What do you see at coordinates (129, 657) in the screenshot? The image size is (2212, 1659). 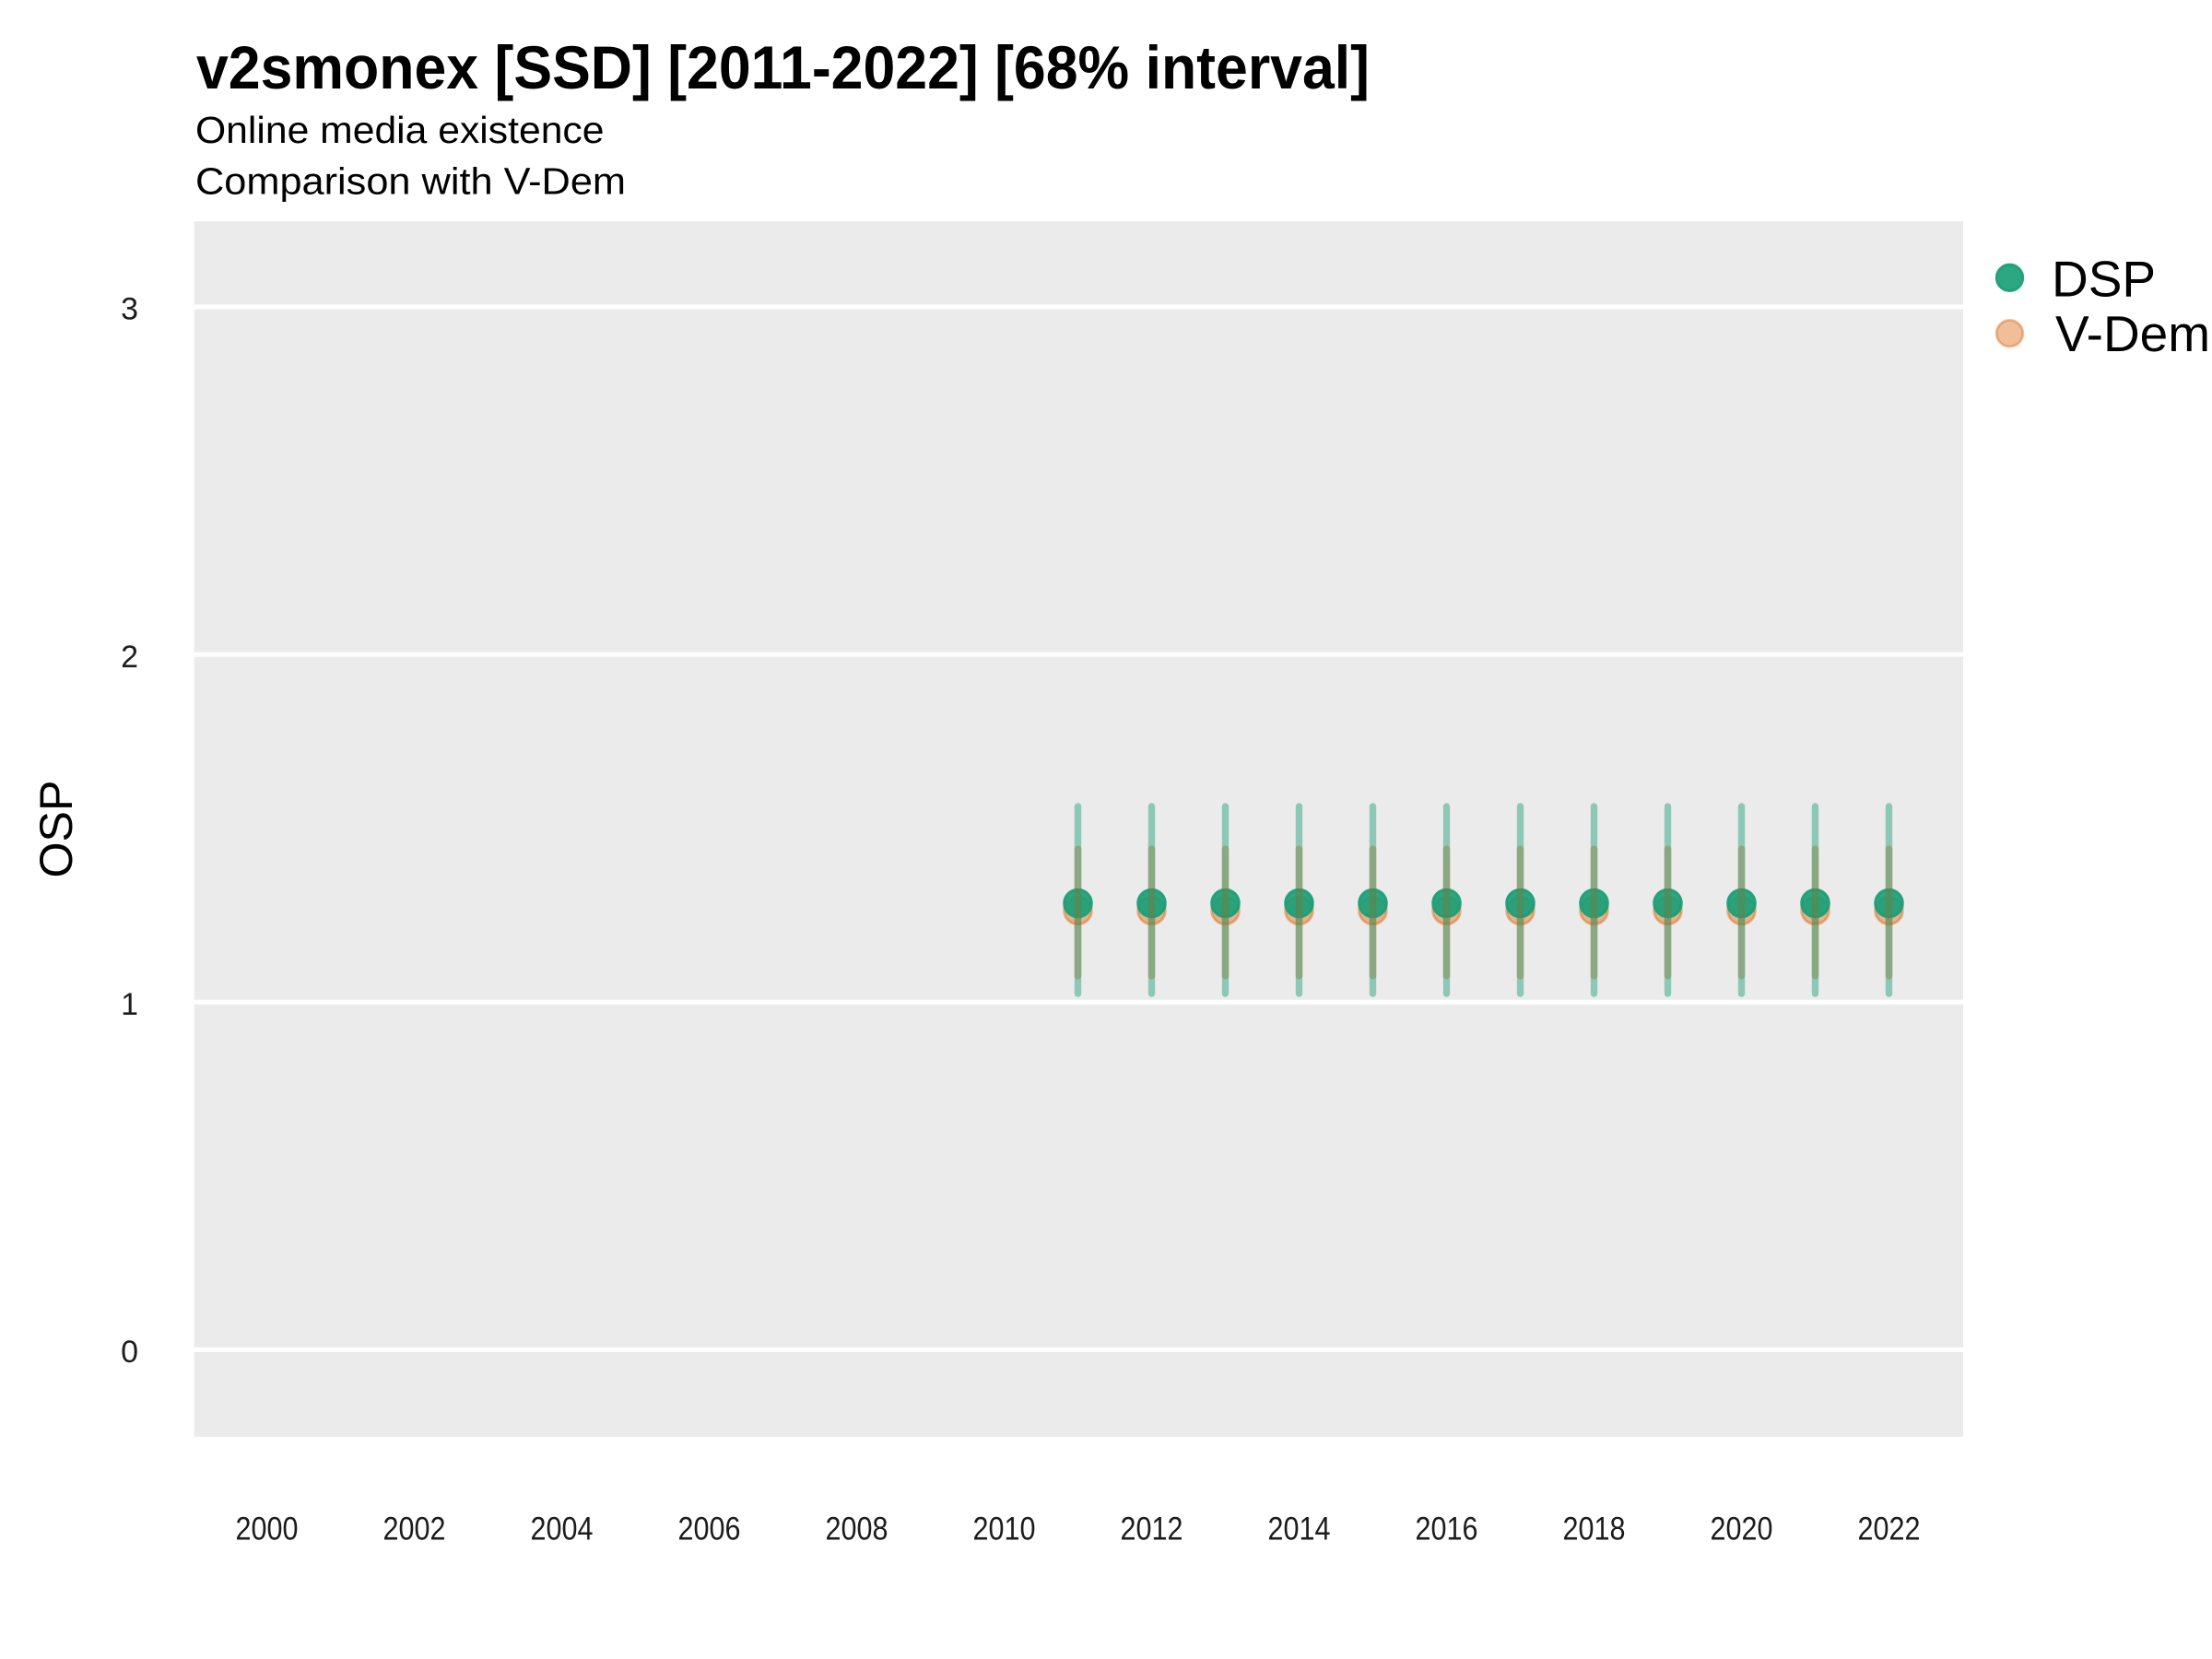 I see `svg-text: 2` at bounding box center [129, 657].